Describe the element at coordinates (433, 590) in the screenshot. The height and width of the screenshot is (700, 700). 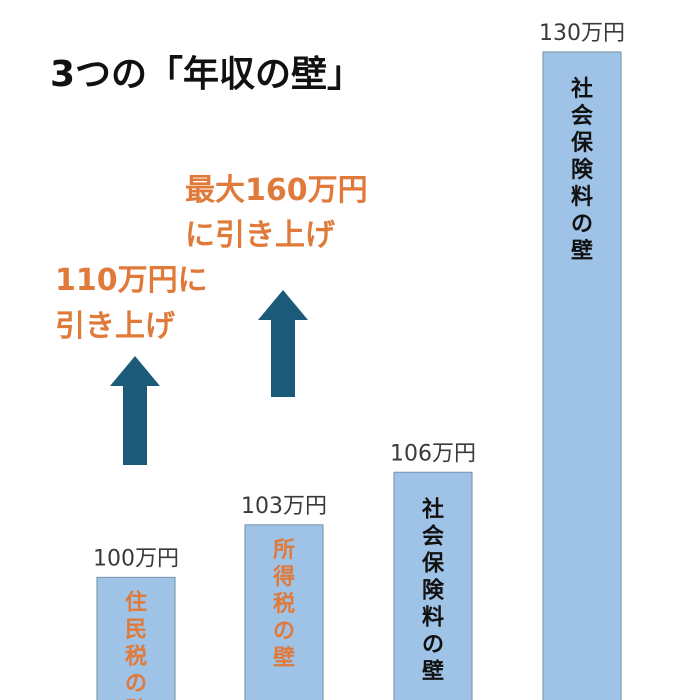
I see `bar-label-3: 社会保険料の壁` at that location.